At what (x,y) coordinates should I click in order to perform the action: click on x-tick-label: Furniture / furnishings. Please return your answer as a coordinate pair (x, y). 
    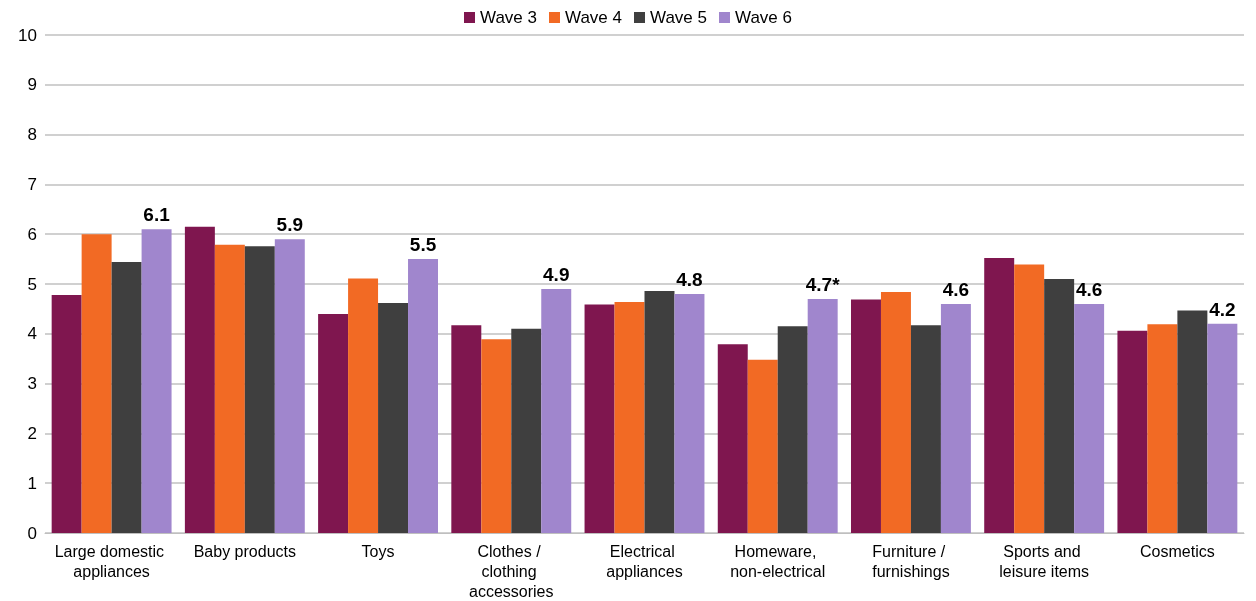
    Looking at the image, I should click on (911, 561).